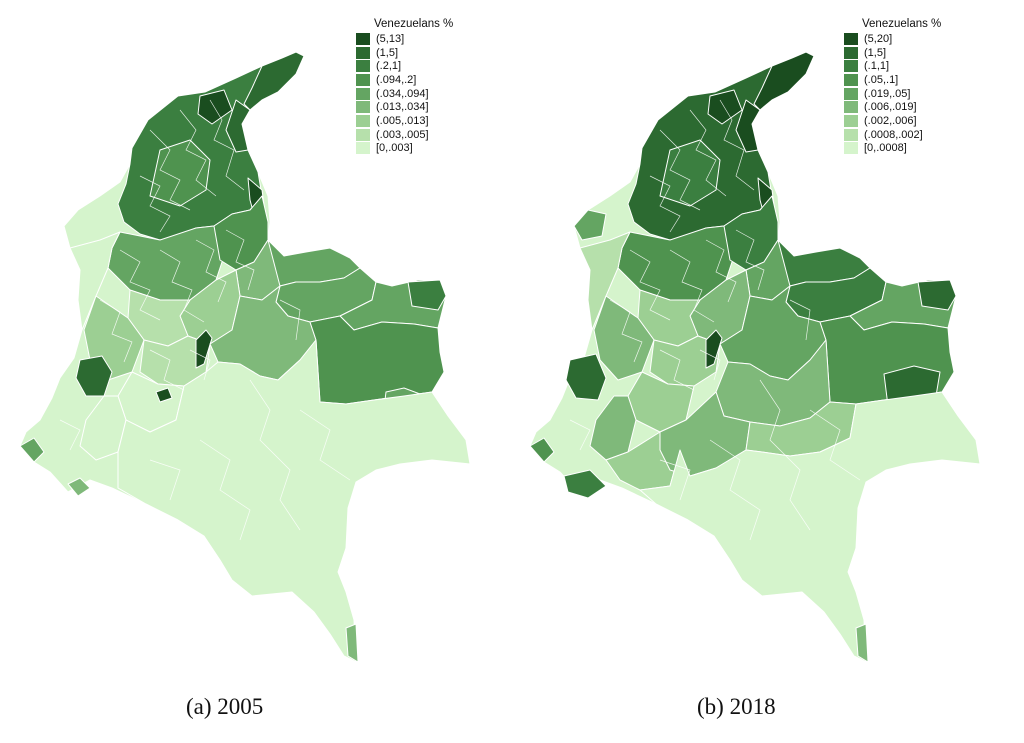 Image resolution: width=1024 pixels, height=743 pixels. Describe the element at coordinates (892, 66) in the screenshot. I see `legend-item: (.1,1]` at that location.